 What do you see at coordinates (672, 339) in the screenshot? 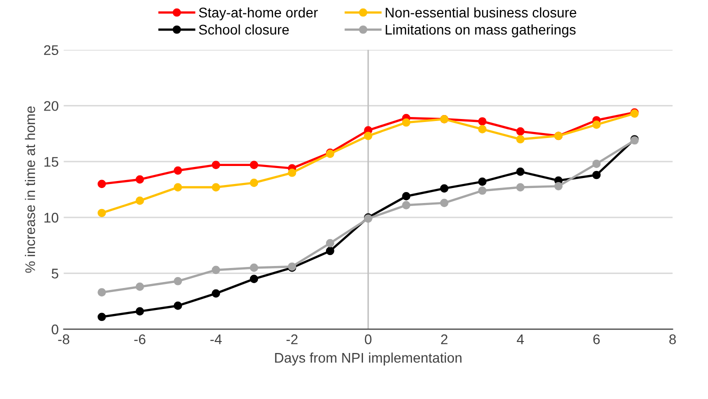
I see `x-tick-label: 8` at bounding box center [672, 339].